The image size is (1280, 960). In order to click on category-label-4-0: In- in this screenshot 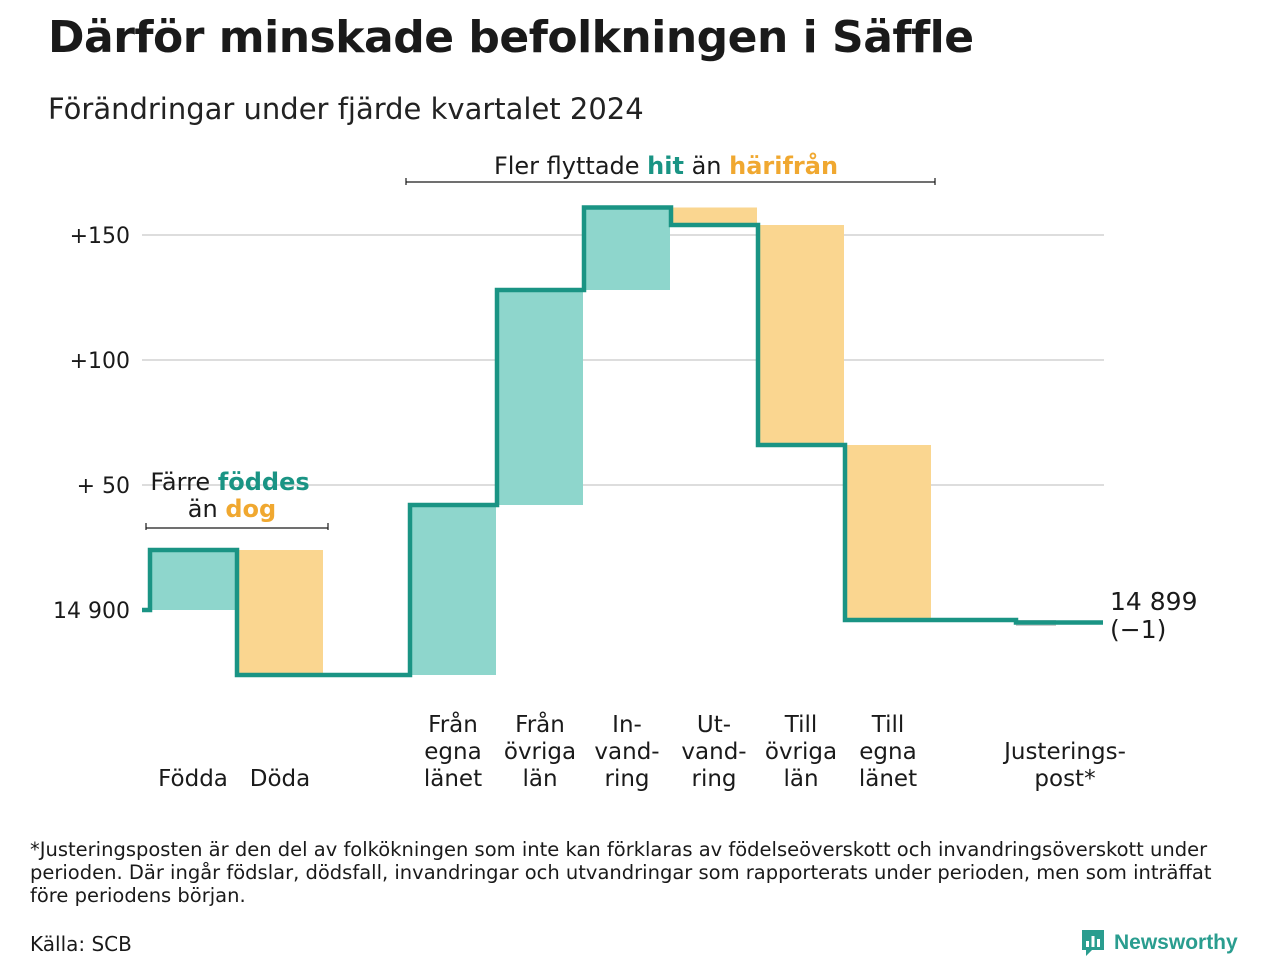, I will do `click(627, 725)`.